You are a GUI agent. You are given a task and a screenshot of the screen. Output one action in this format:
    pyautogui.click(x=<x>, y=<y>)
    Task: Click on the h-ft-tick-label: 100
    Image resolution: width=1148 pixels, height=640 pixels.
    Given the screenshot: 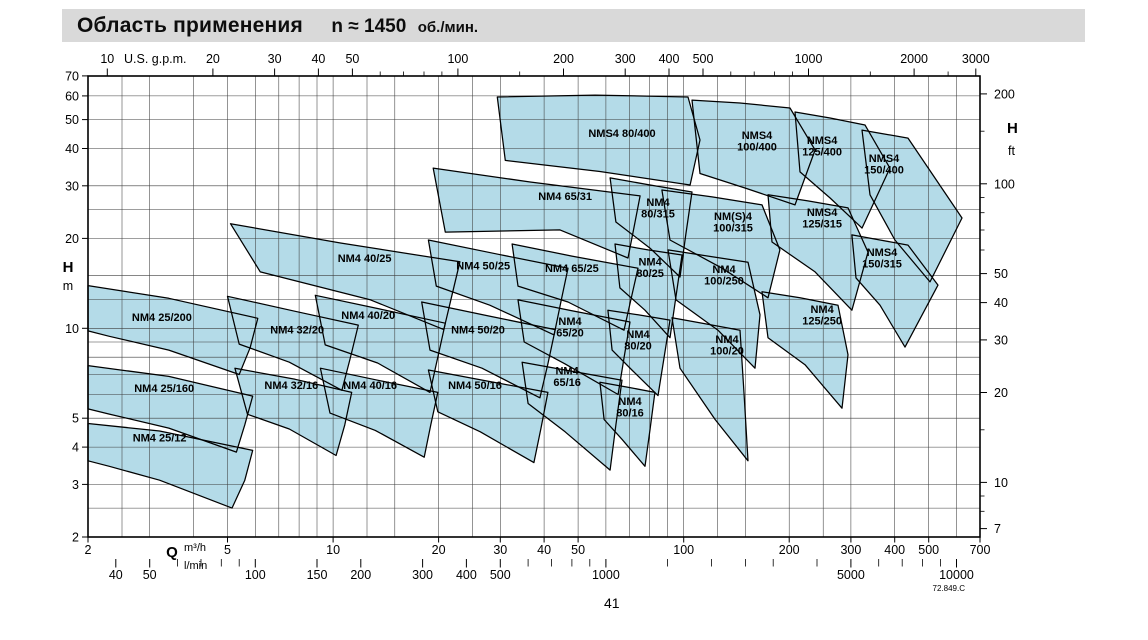 What is the action you would take?
    pyautogui.click(x=1004, y=184)
    